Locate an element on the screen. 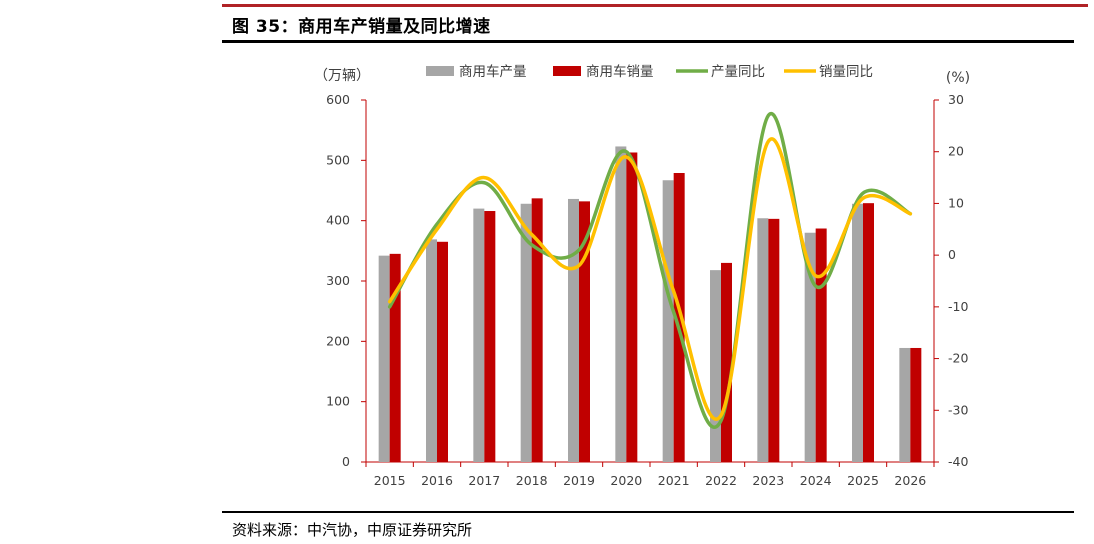 Image resolution: width=1094 pixels, height=544 pixels. x-tick-label: 2022 is located at coordinates (721, 480).